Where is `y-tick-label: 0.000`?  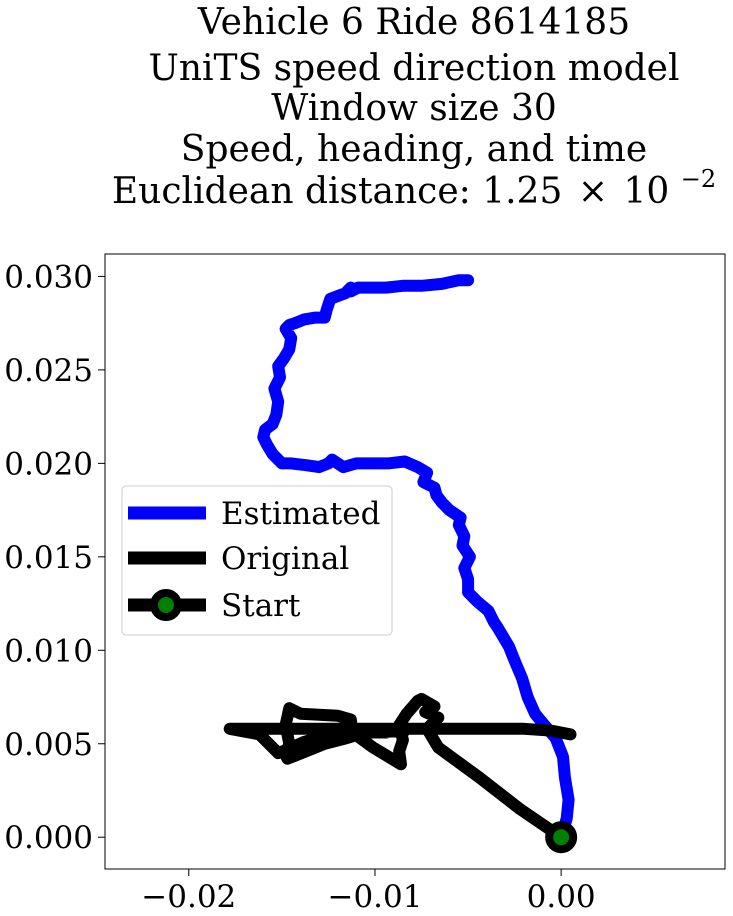
y-tick-label: 0.000 is located at coordinates (48, 838).